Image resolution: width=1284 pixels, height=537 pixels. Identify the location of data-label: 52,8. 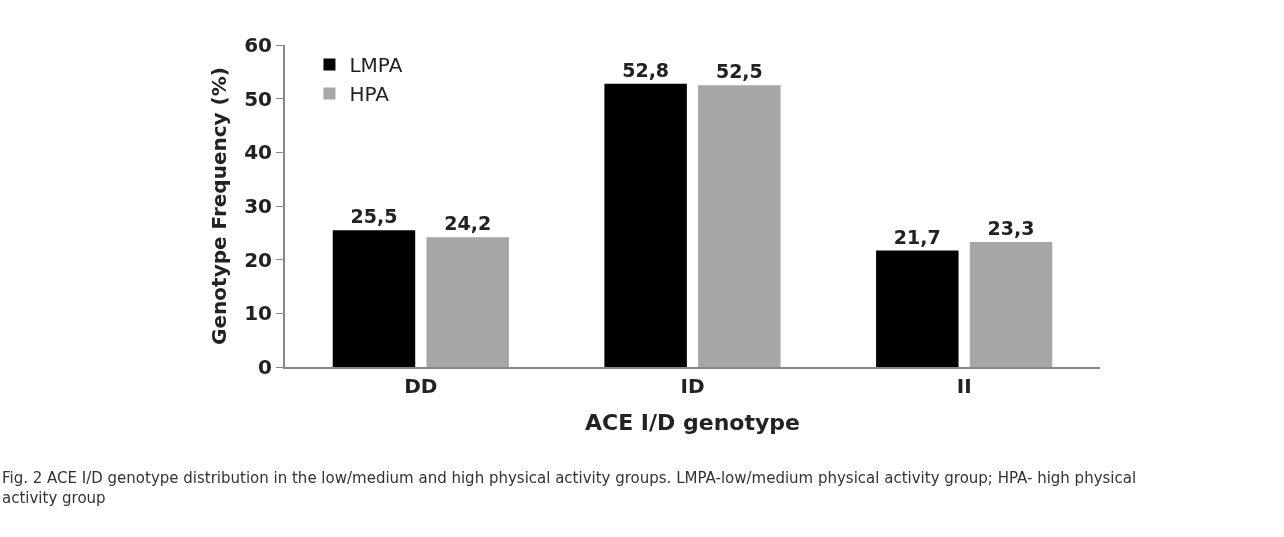
(646, 69).